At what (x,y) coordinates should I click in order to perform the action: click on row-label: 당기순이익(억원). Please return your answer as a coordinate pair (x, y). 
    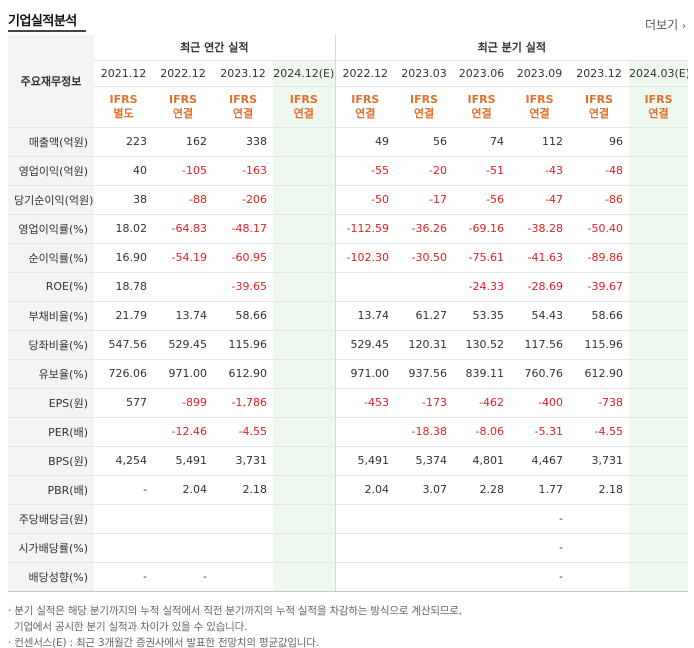
    Looking at the image, I should click on (51, 200).